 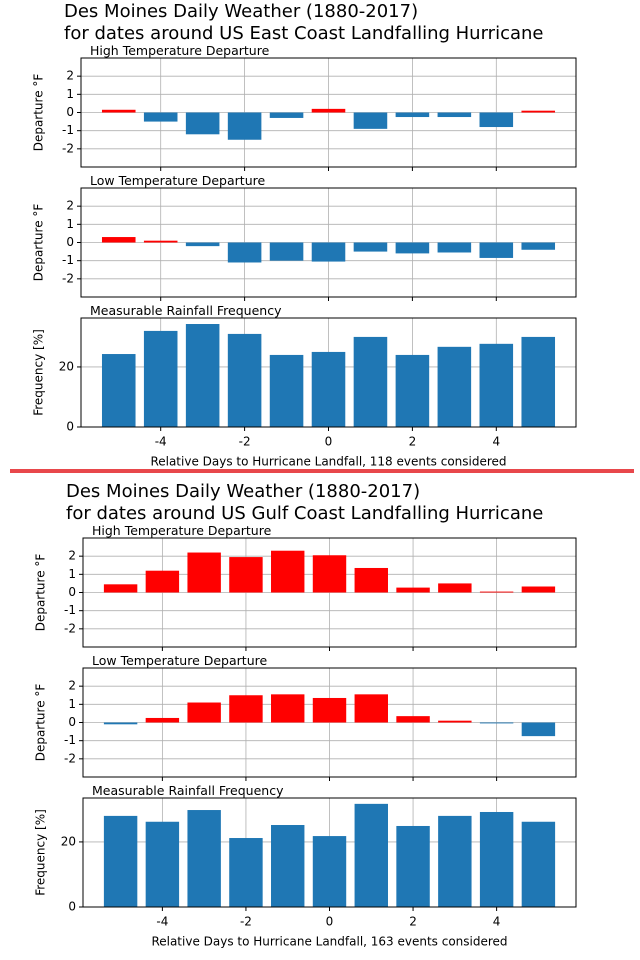 I want to click on y-tick-label: 20, so click(x=68, y=841).